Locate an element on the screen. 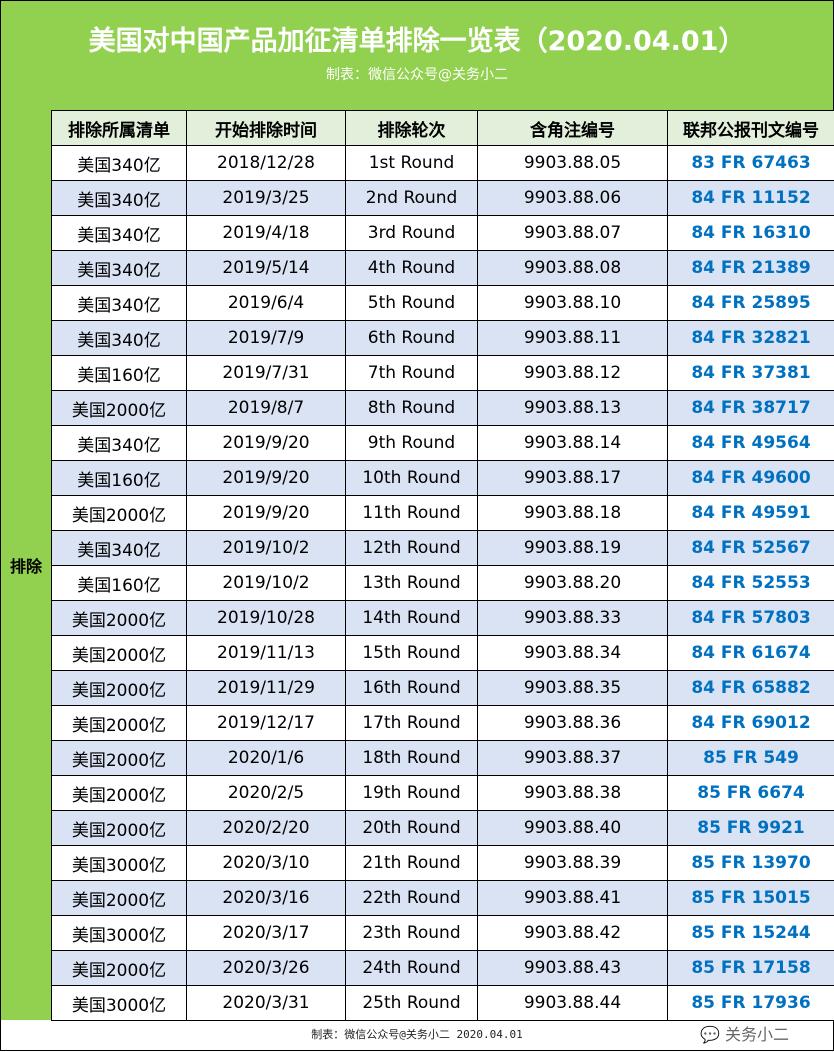 This screenshot has height=1052, width=834. cell-heading-number: 9903.88.42 is located at coordinates (572, 933).